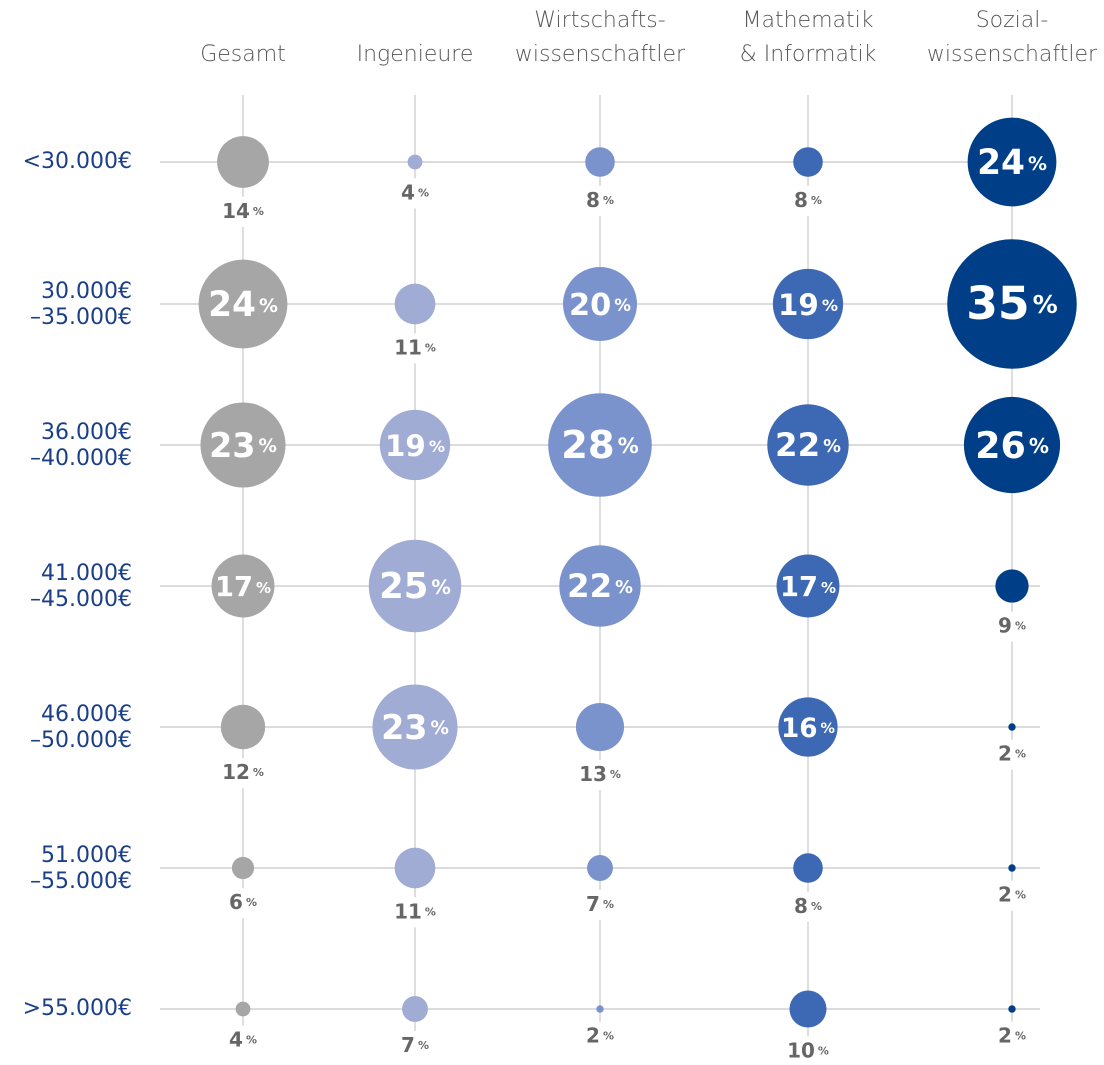 The image size is (1104, 1065). I want to click on value-number: 20, so click(590, 305).